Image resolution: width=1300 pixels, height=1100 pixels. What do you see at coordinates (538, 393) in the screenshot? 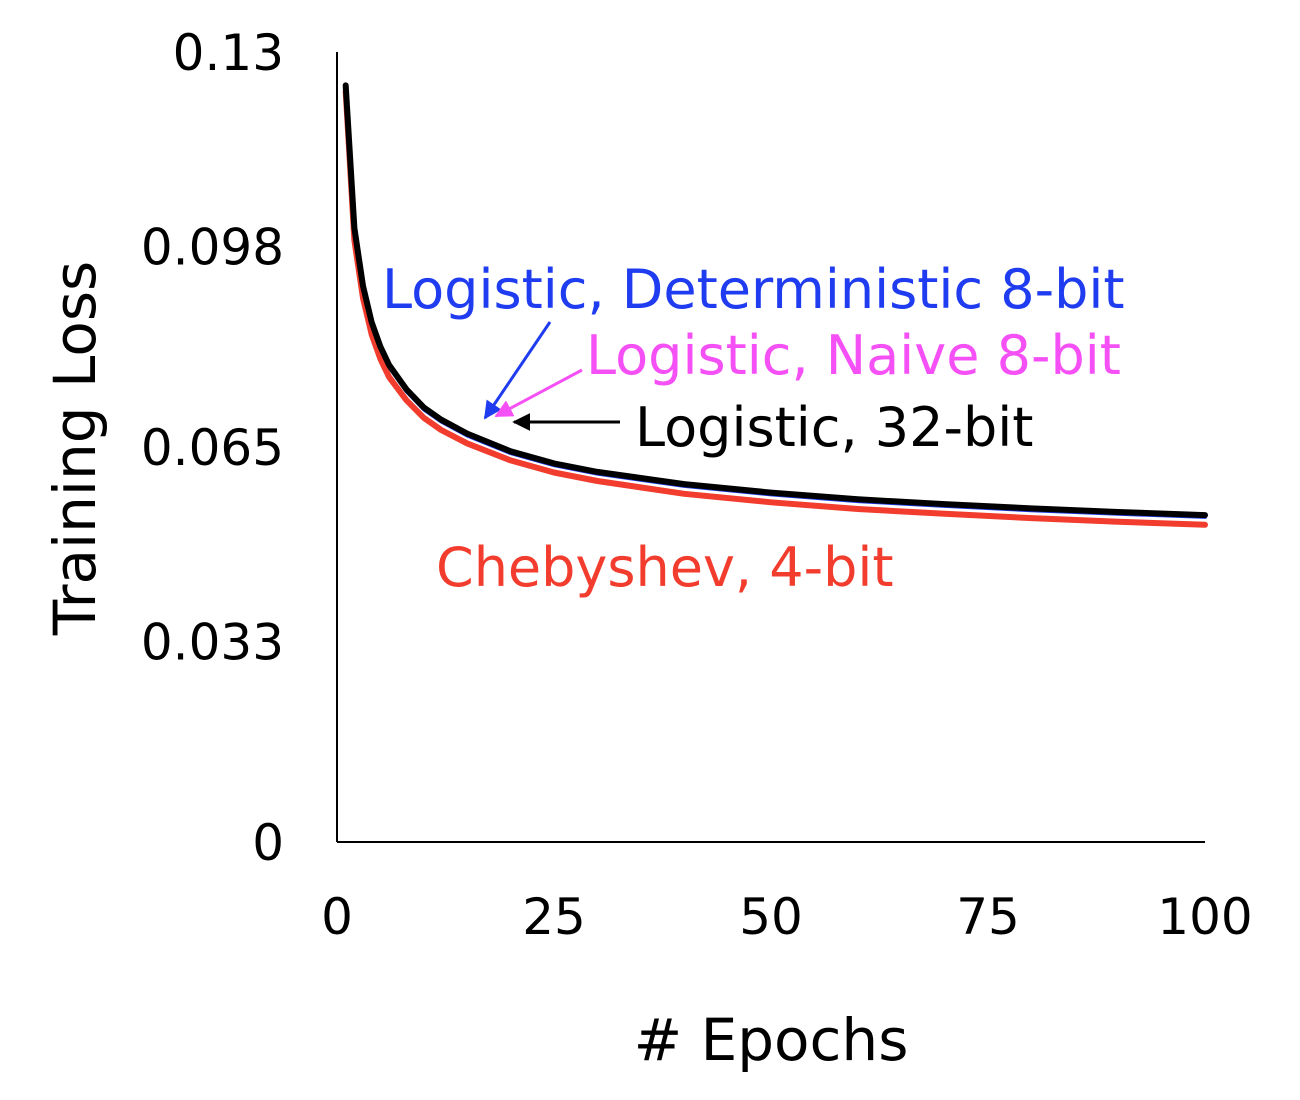
I see `arrow-naive-8bit` at bounding box center [538, 393].